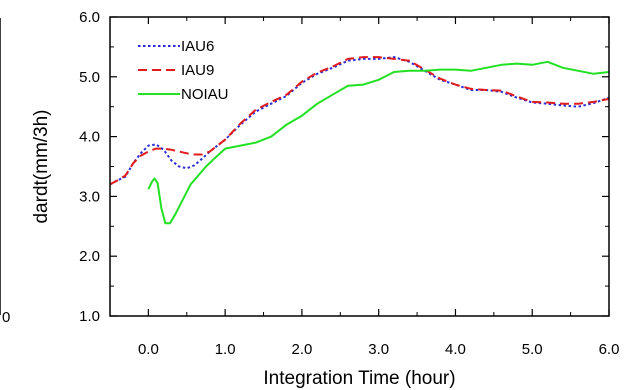 This screenshot has height=390, width=627. I want to click on legend-label-iau6: IAU6, so click(197, 46).